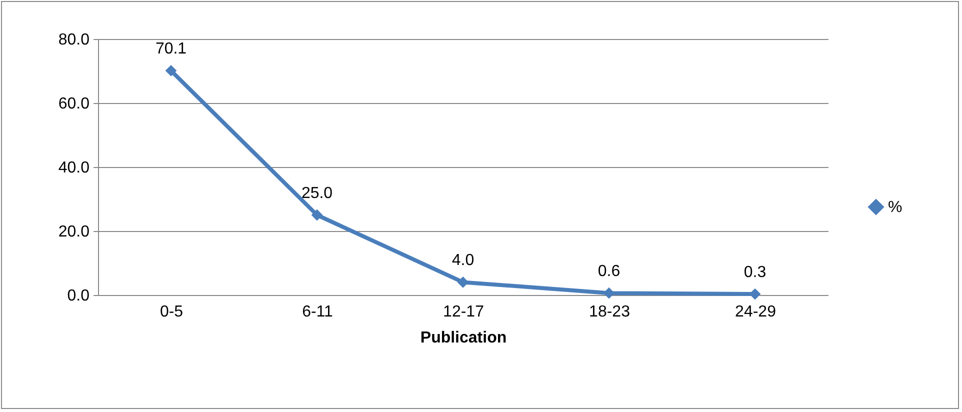  What do you see at coordinates (74, 168) in the screenshot?
I see `y-tick-label: 40.0` at bounding box center [74, 168].